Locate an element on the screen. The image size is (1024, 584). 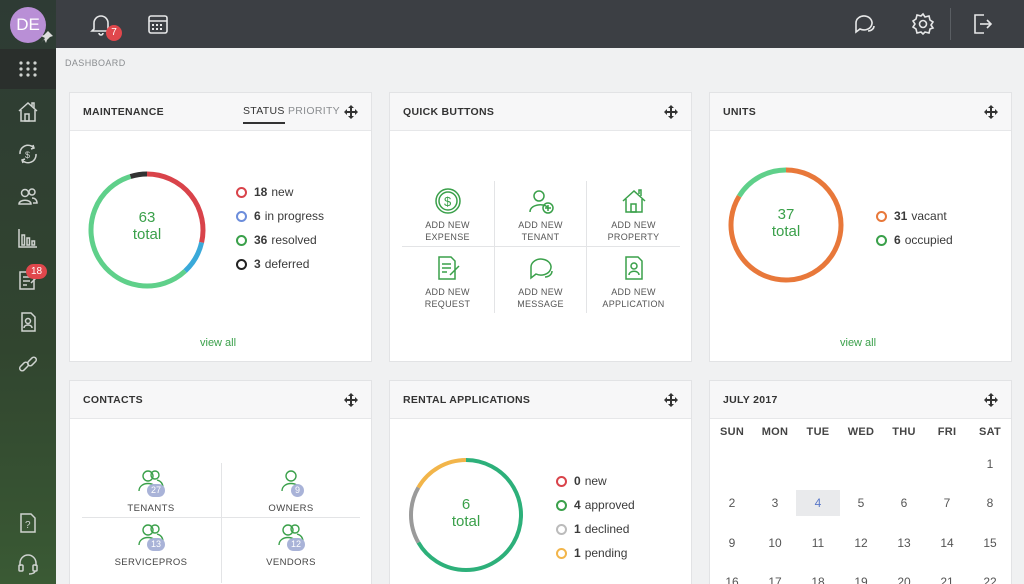
sidebar-item-reports is located at coordinates (28, 238).